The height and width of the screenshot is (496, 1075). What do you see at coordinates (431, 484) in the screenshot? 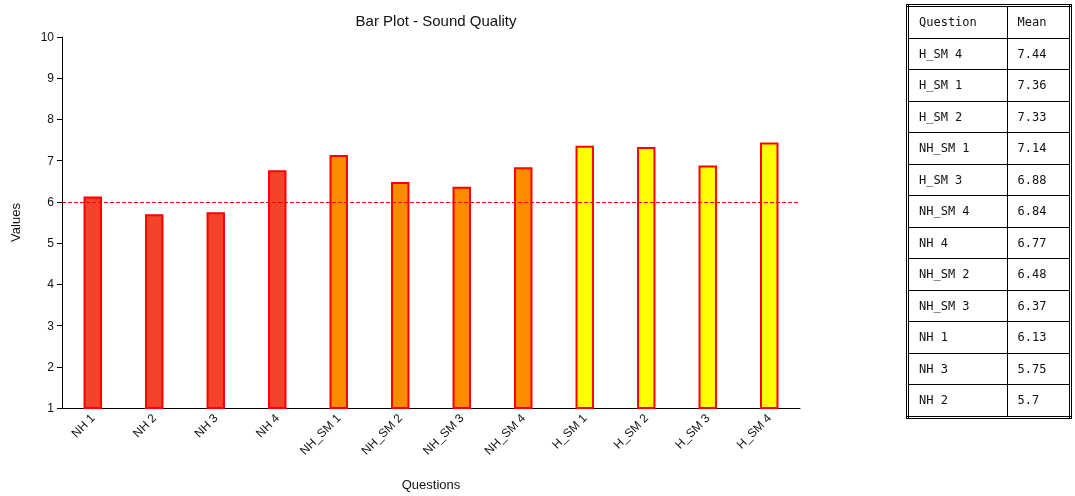
I see `x-axis-title: Questions` at bounding box center [431, 484].